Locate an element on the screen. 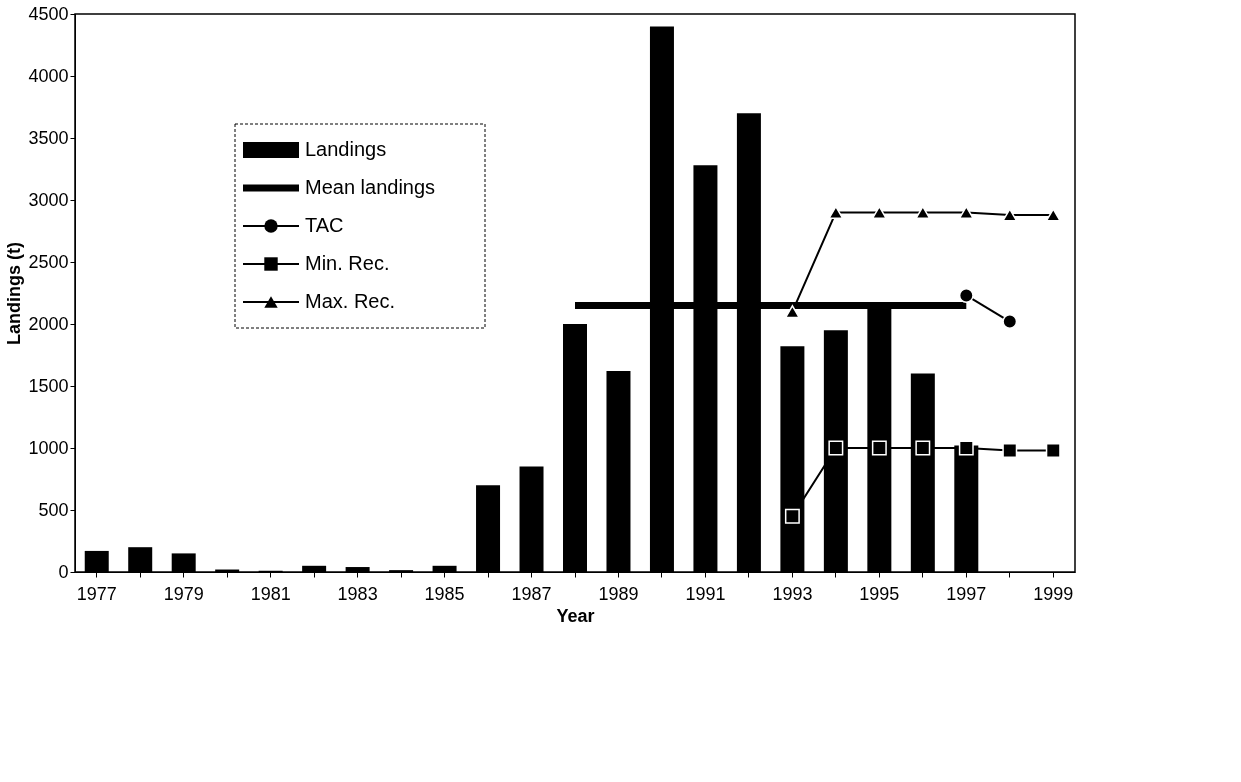  legend-label: Min. Rec. is located at coordinates (347, 263).